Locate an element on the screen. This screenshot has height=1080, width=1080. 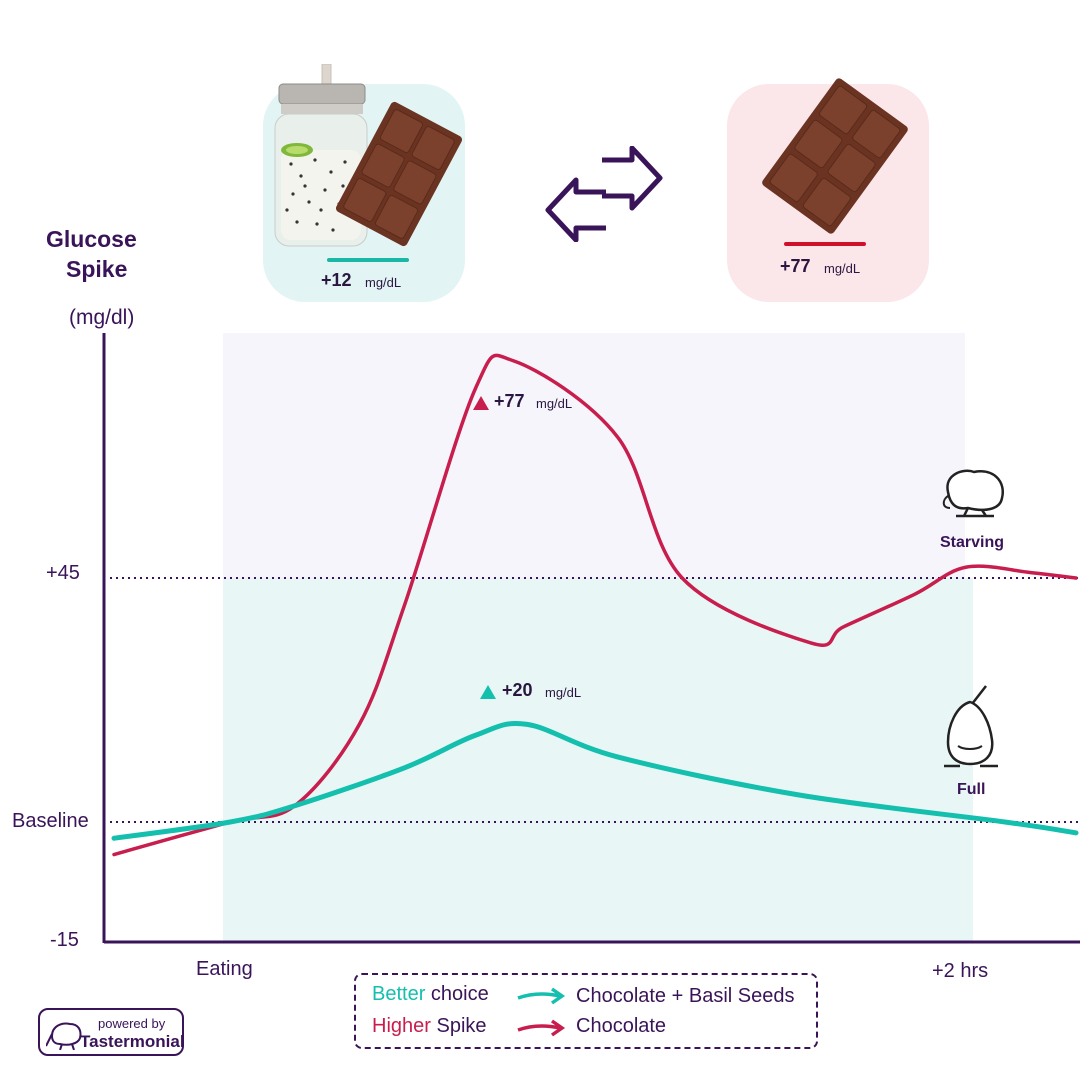
higher-card-unit: mg/dL is located at coordinates (842, 268).